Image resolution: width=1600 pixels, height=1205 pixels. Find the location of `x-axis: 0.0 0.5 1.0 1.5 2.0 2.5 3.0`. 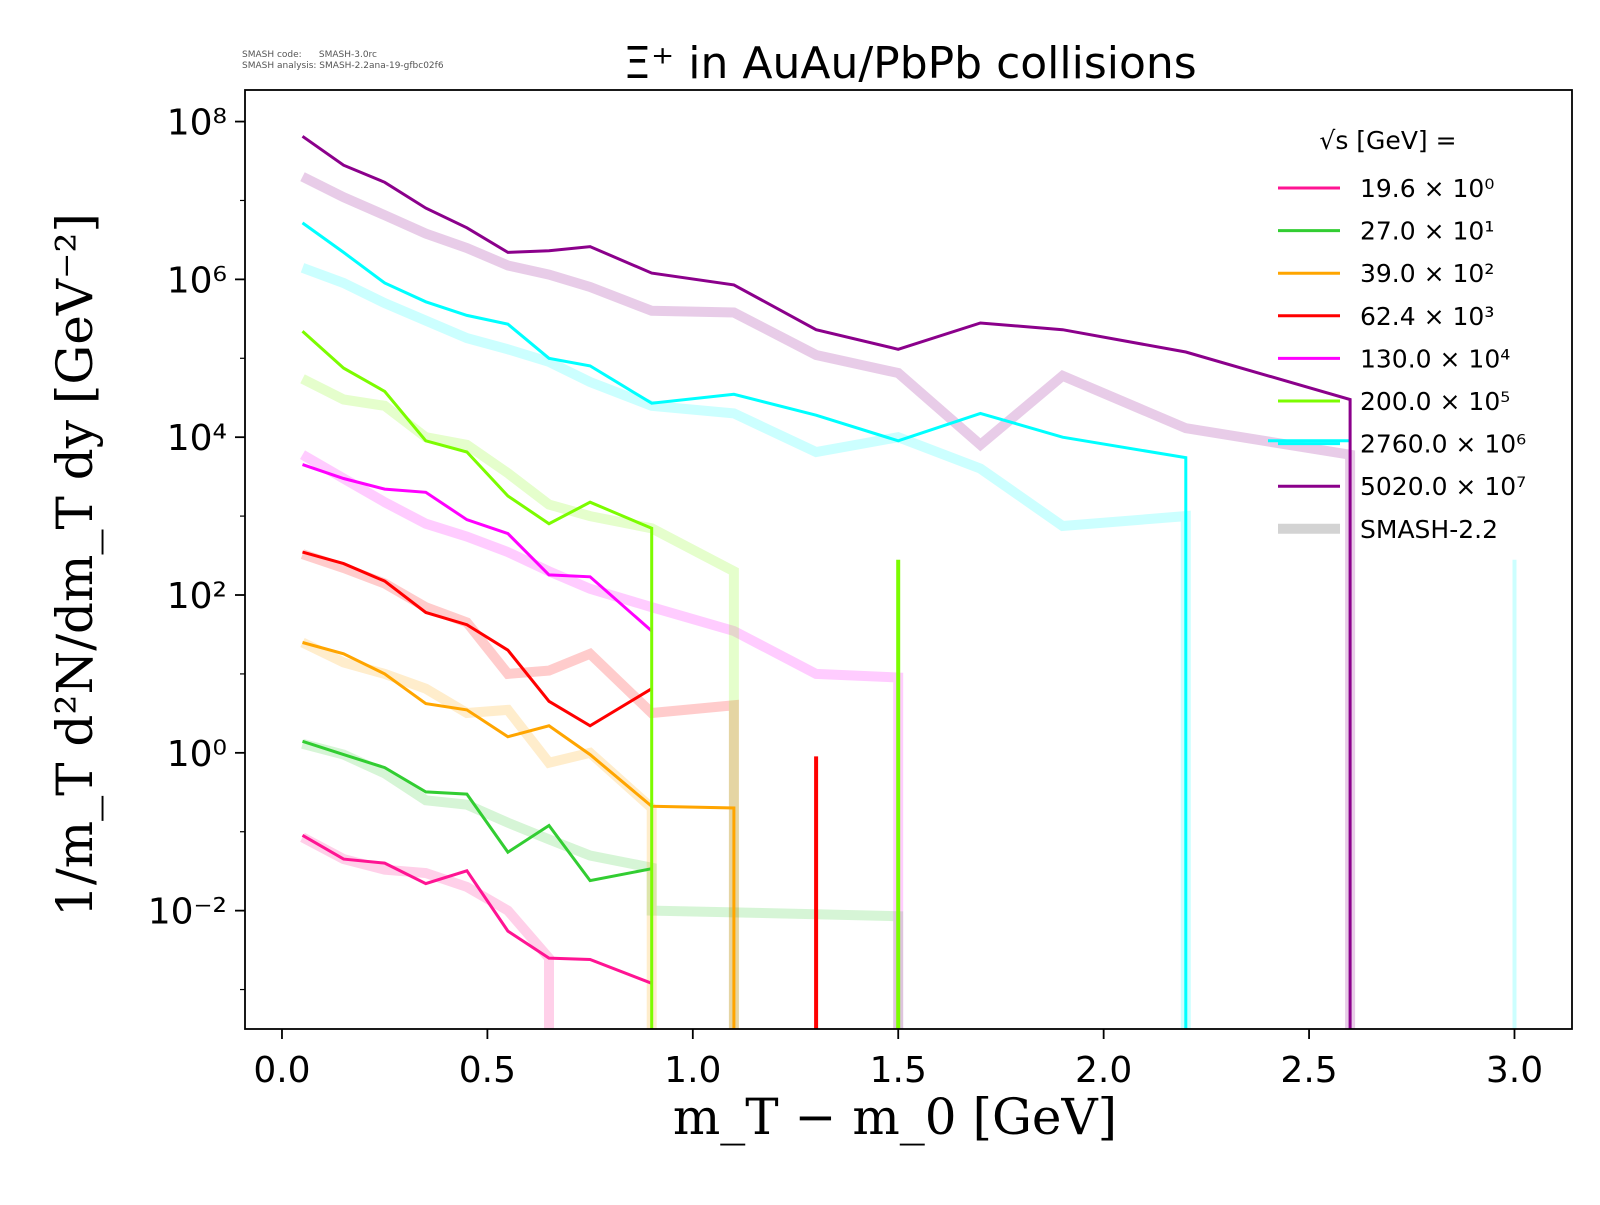

x-axis: 0.0 0.5 1.0 1.5 2.0 2.5 3.0 is located at coordinates (898, 1060).